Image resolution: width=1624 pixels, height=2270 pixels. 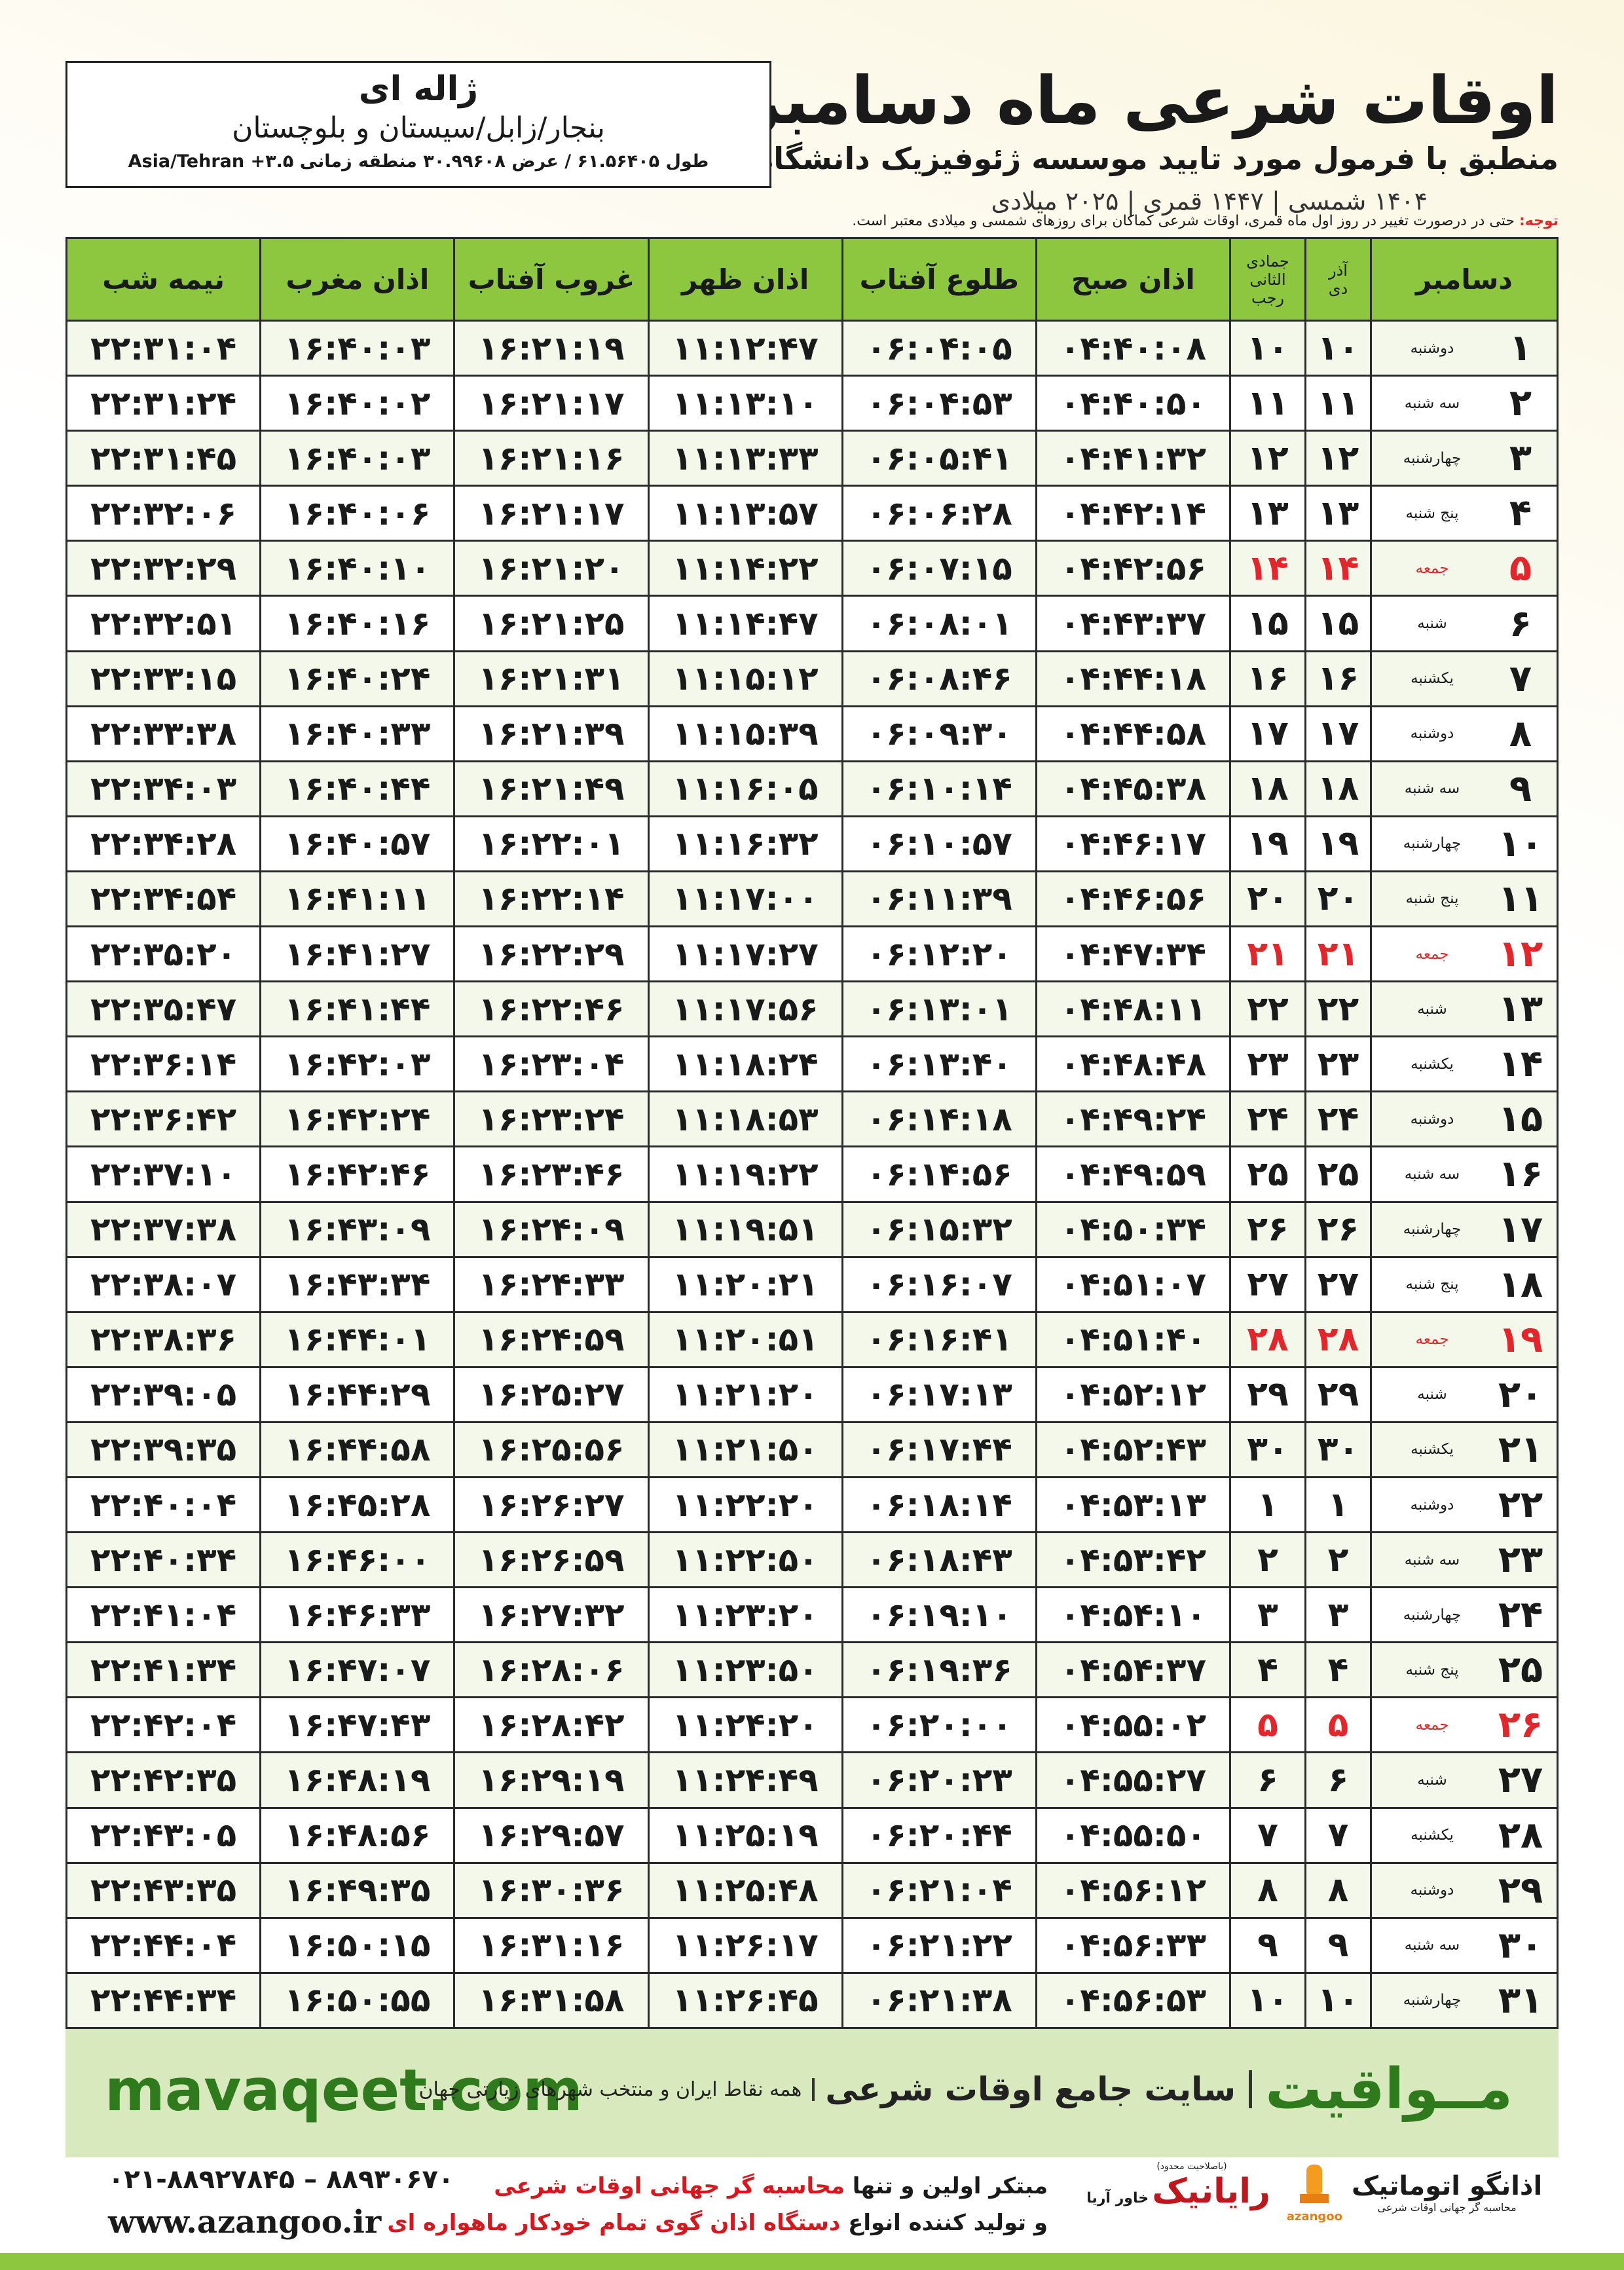 I want to click on day-number: ۲۷, so click(x=1520, y=1780).